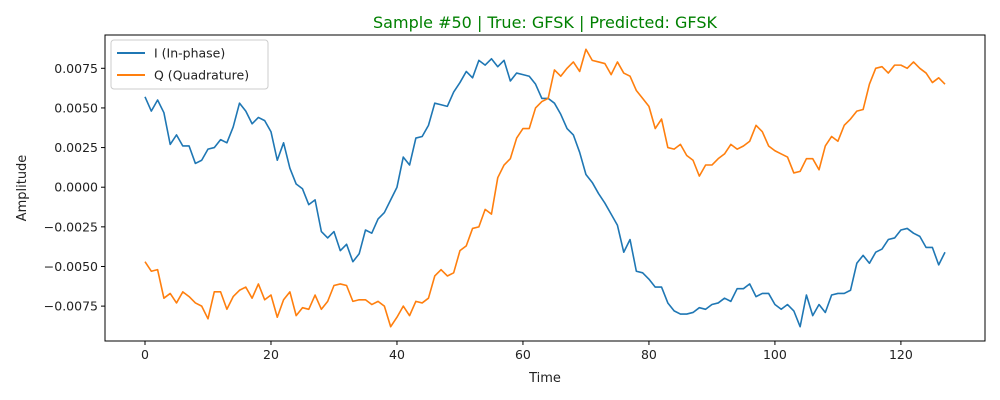  Describe the element at coordinates (649, 354) in the screenshot. I see `x-tick-label: 80` at that location.